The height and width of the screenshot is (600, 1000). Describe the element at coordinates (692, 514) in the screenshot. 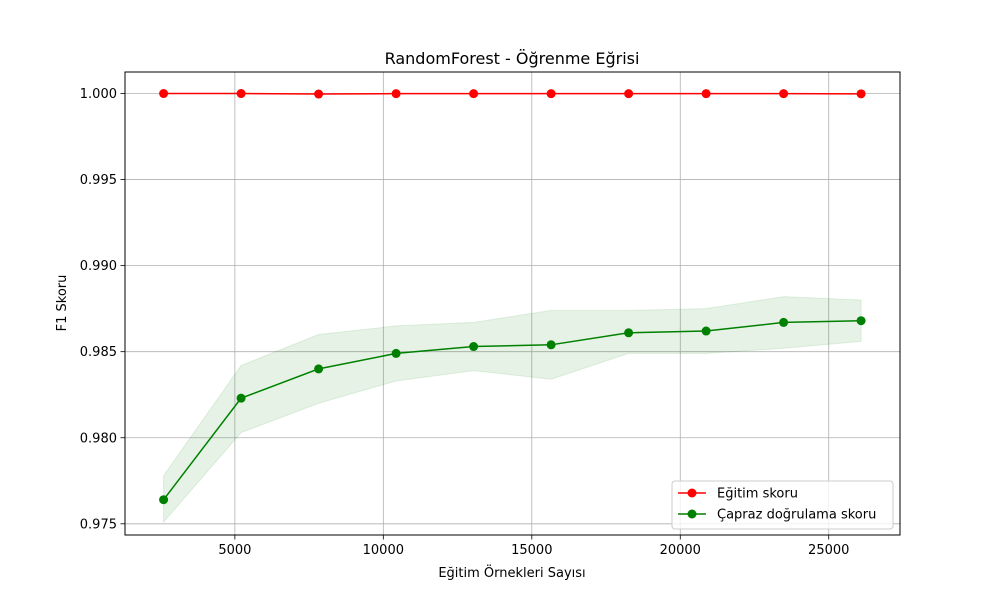

I see `legend-swatch-validation-marker` at that location.